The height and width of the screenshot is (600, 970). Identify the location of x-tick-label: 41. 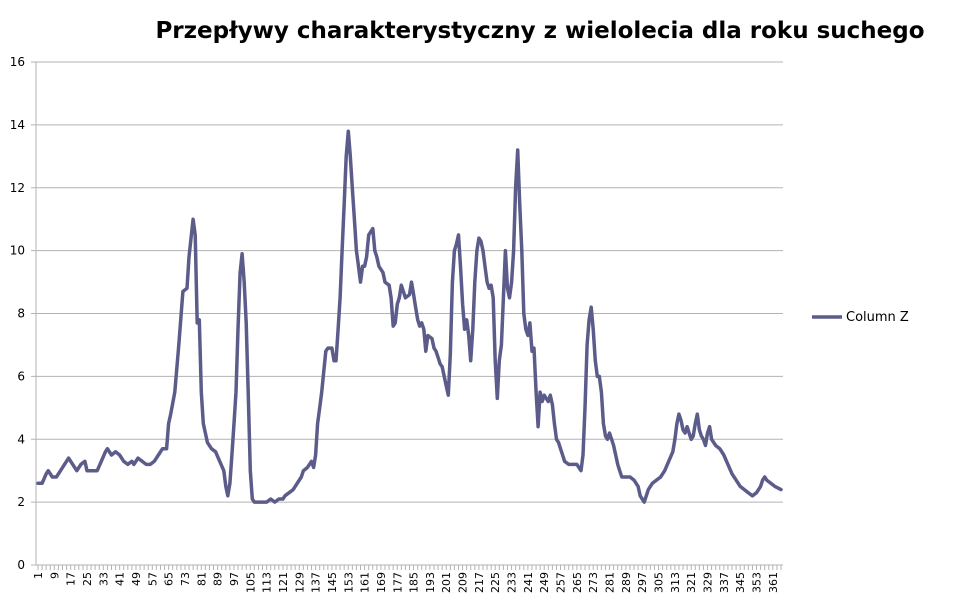
(120, 579).